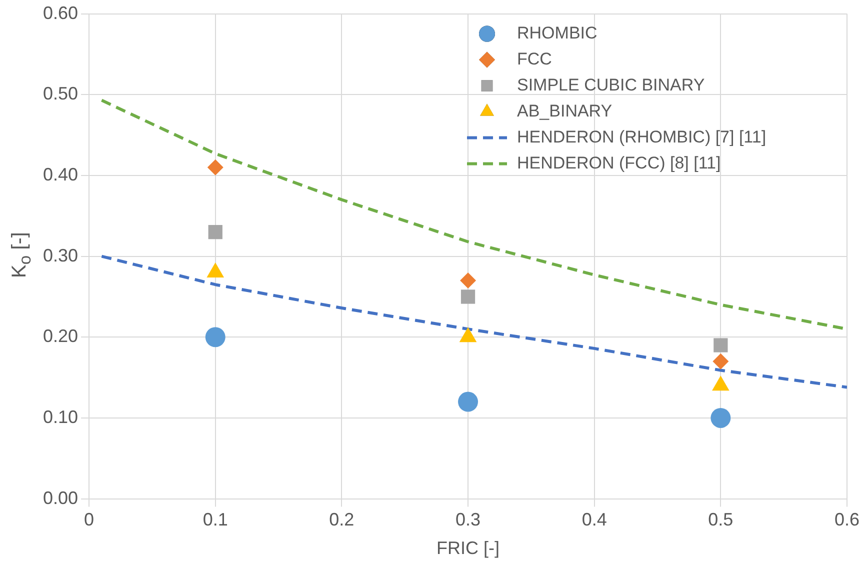  I want to click on y-tick-label: 0.40, so click(60, 174).